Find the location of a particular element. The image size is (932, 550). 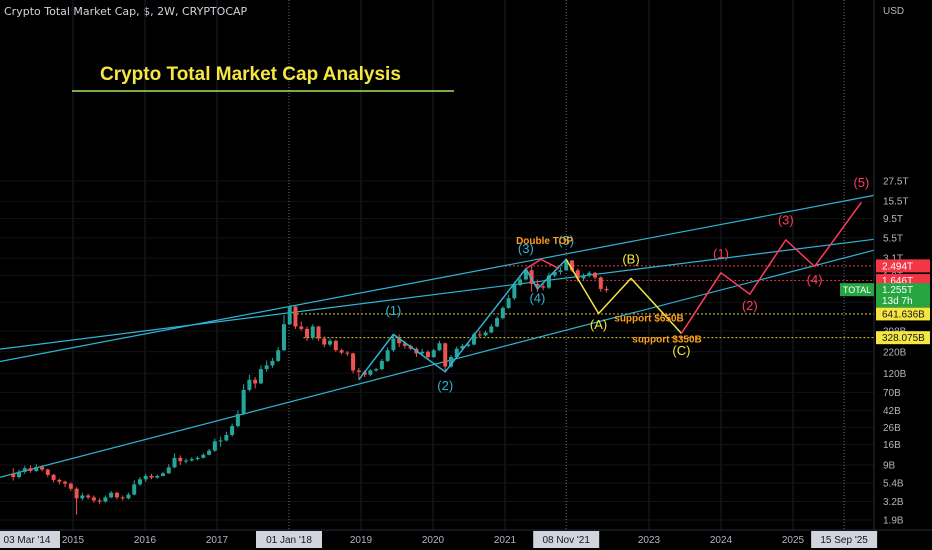

price-tag-label: 1.646T is located at coordinates (897, 281).